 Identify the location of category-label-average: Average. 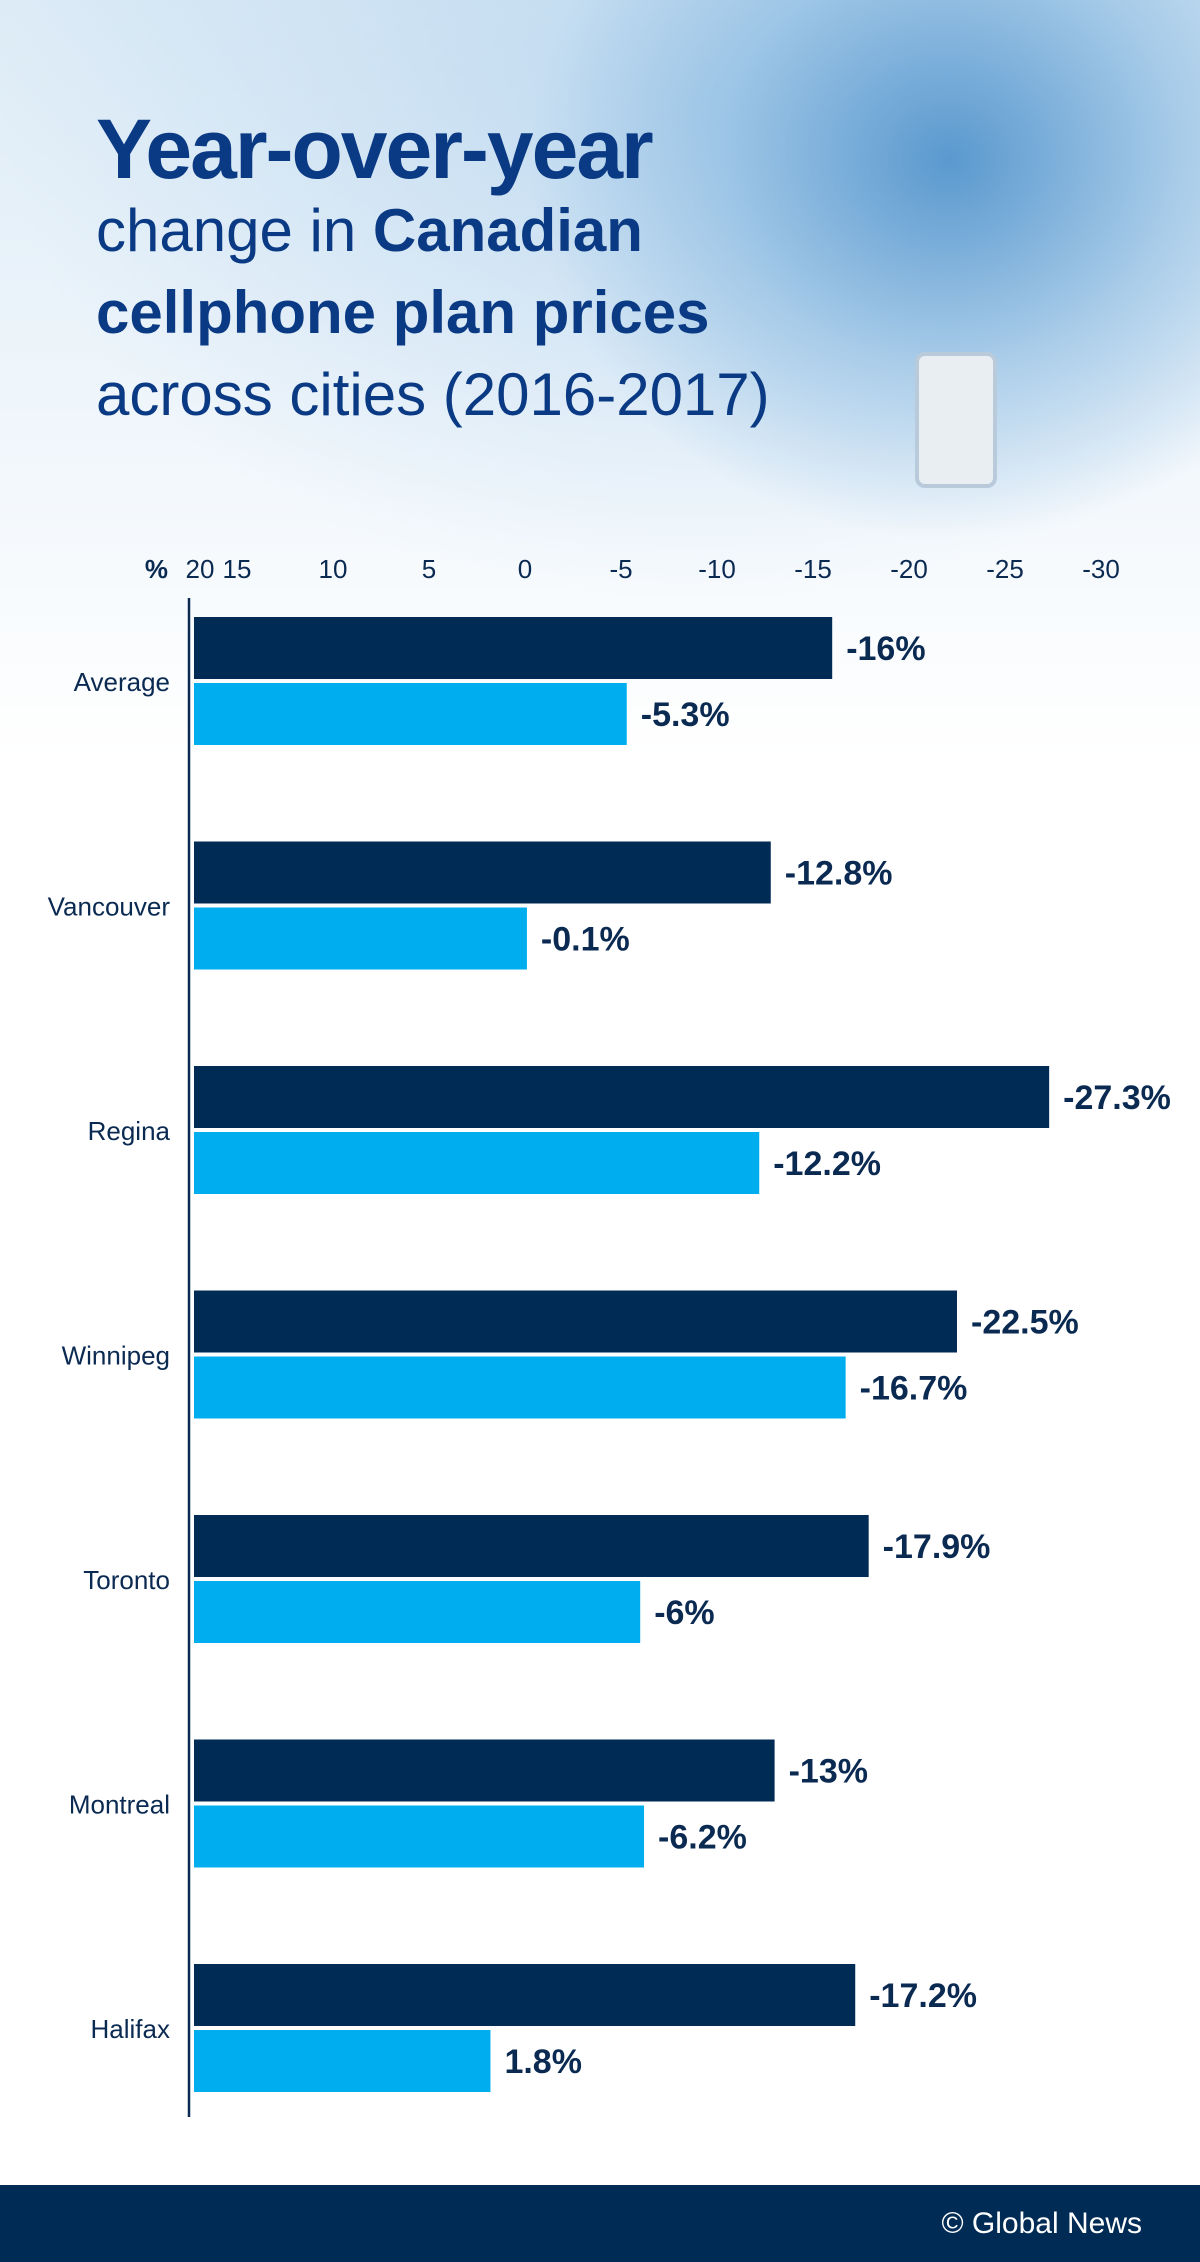
(122, 682).